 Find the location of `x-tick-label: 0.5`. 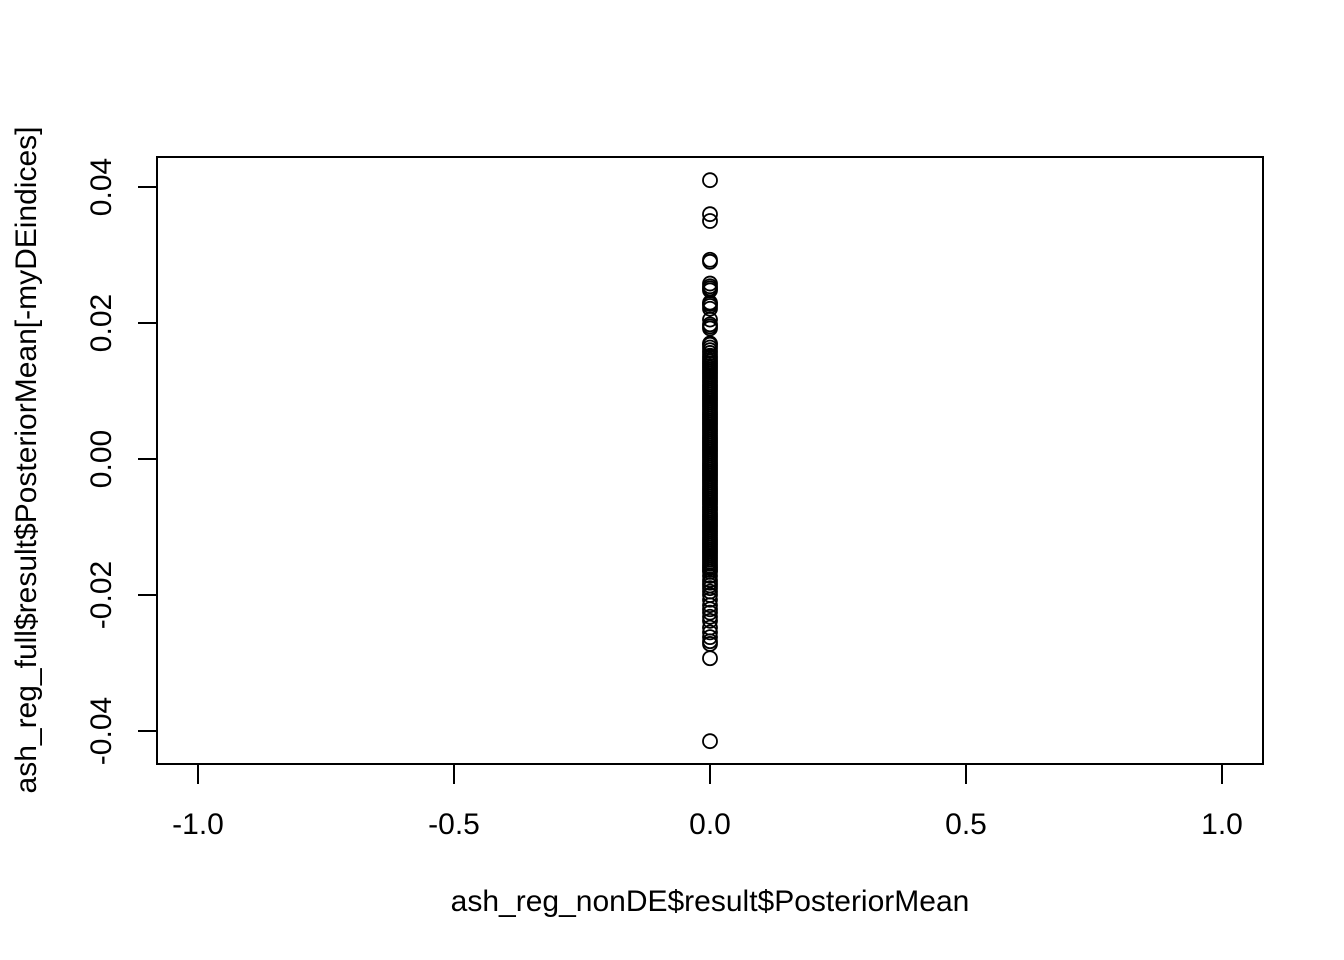

x-tick-label: 0.5 is located at coordinates (966, 824).